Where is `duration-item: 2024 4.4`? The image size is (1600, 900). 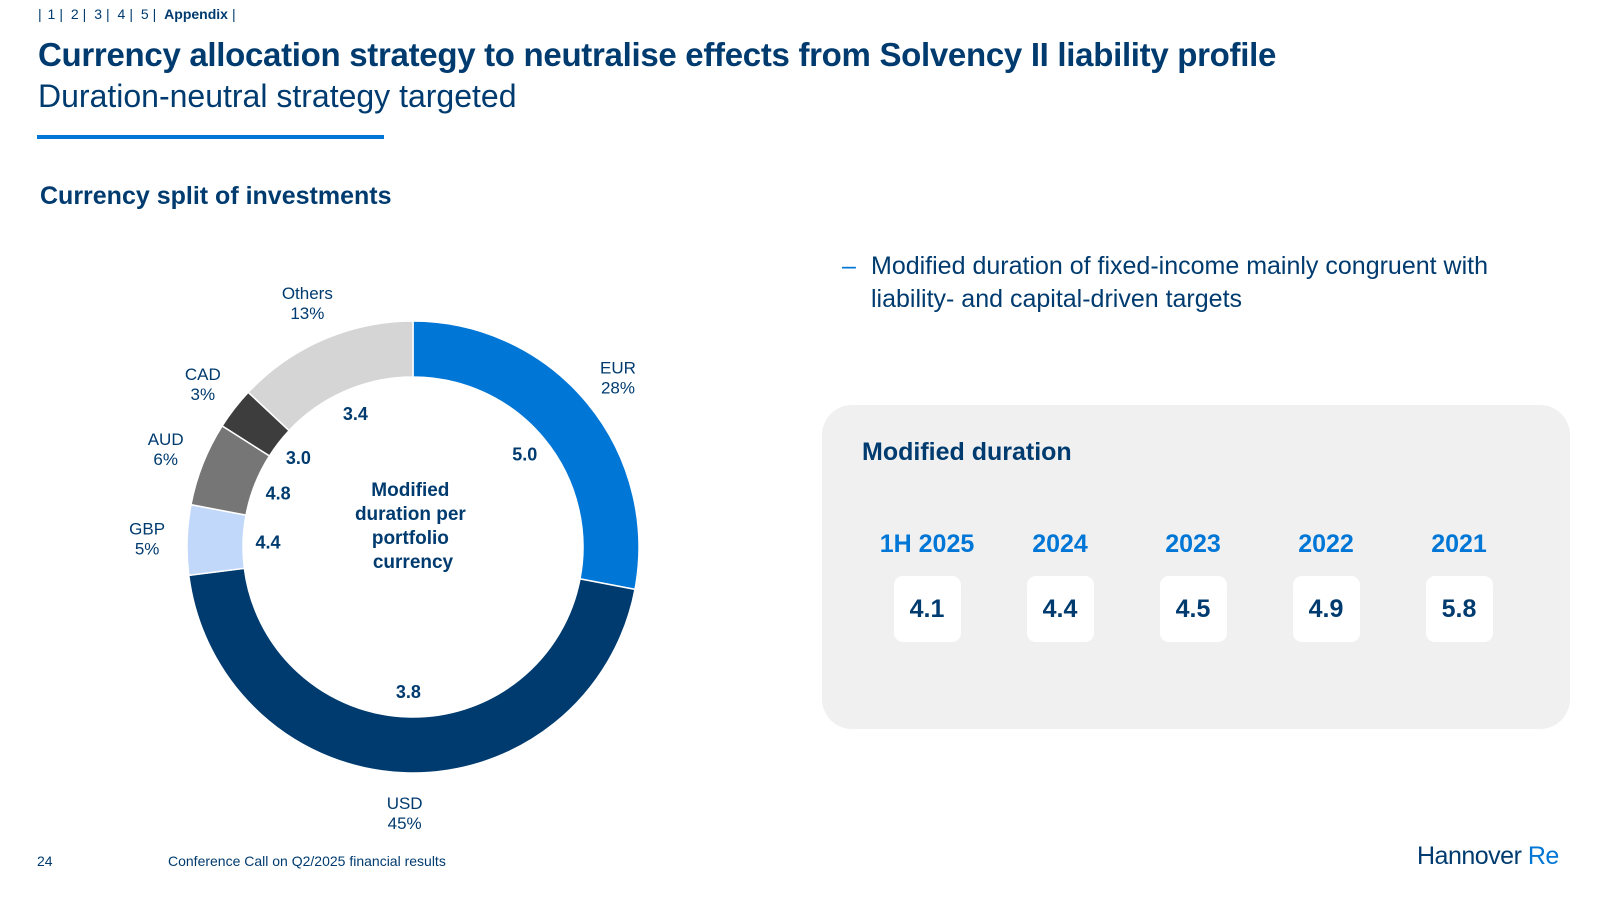 duration-item: 2024 4.4 is located at coordinates (1060, 586).